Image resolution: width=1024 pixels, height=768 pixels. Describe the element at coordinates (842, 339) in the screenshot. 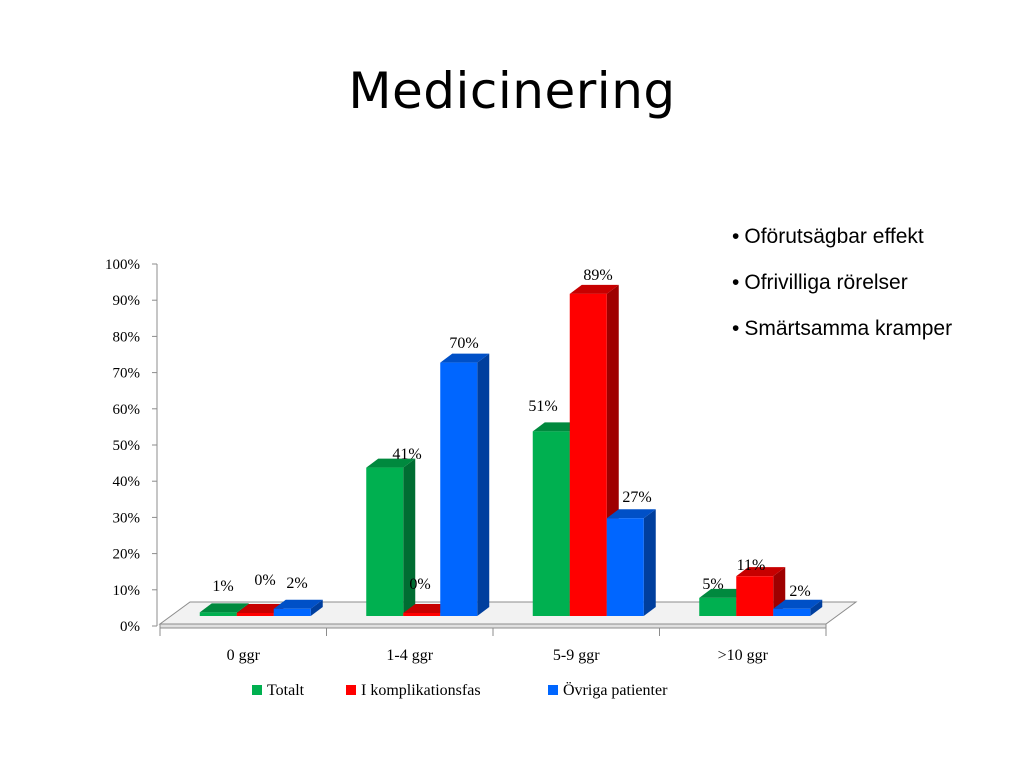

I see `bullet-item: Smärtsamma kramper` at that location.